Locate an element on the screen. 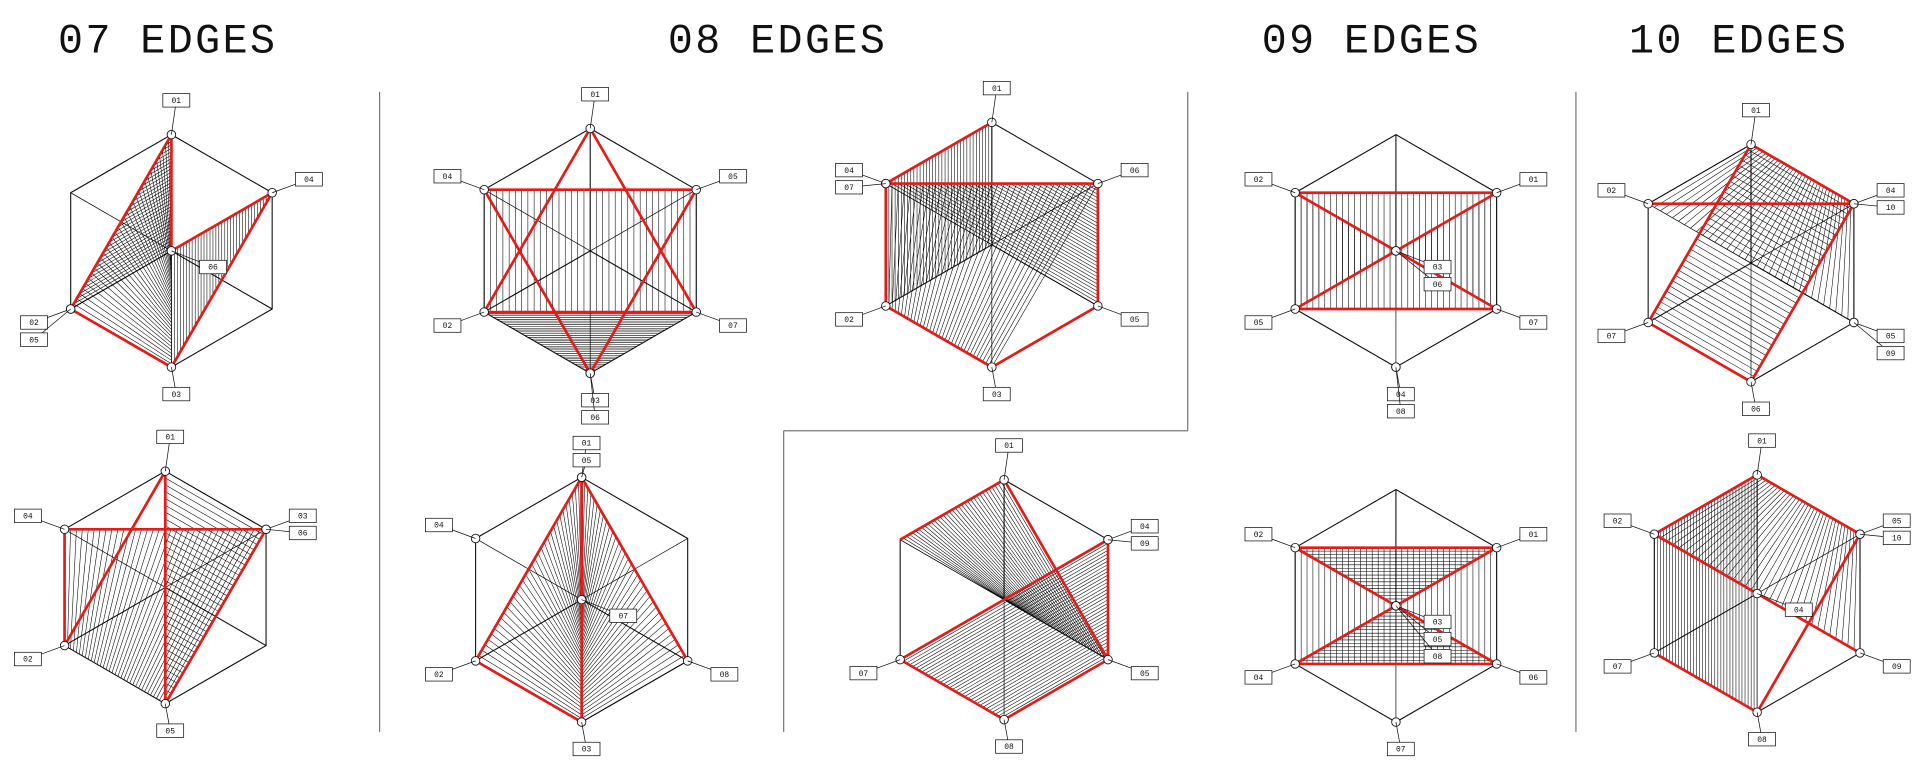 The image size is (1920, 760). panel-title: 08 EDGES is located at coordinates (777, 42).